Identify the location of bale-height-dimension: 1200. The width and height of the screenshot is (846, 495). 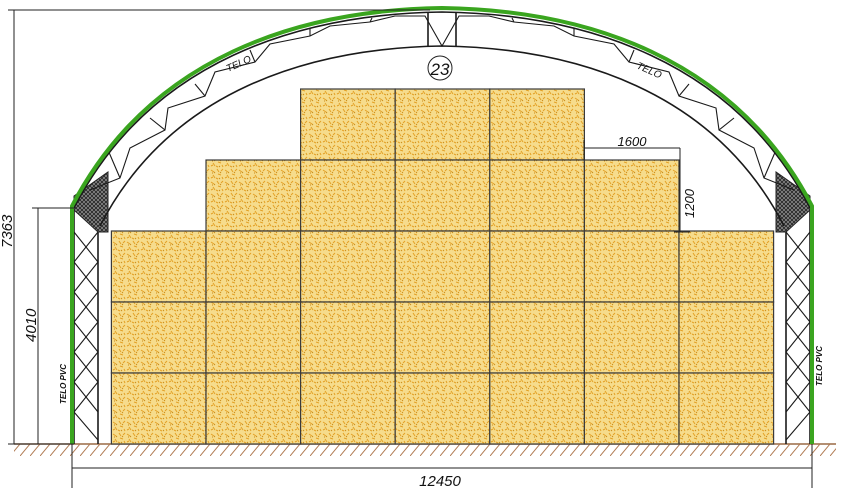
(685, 190).